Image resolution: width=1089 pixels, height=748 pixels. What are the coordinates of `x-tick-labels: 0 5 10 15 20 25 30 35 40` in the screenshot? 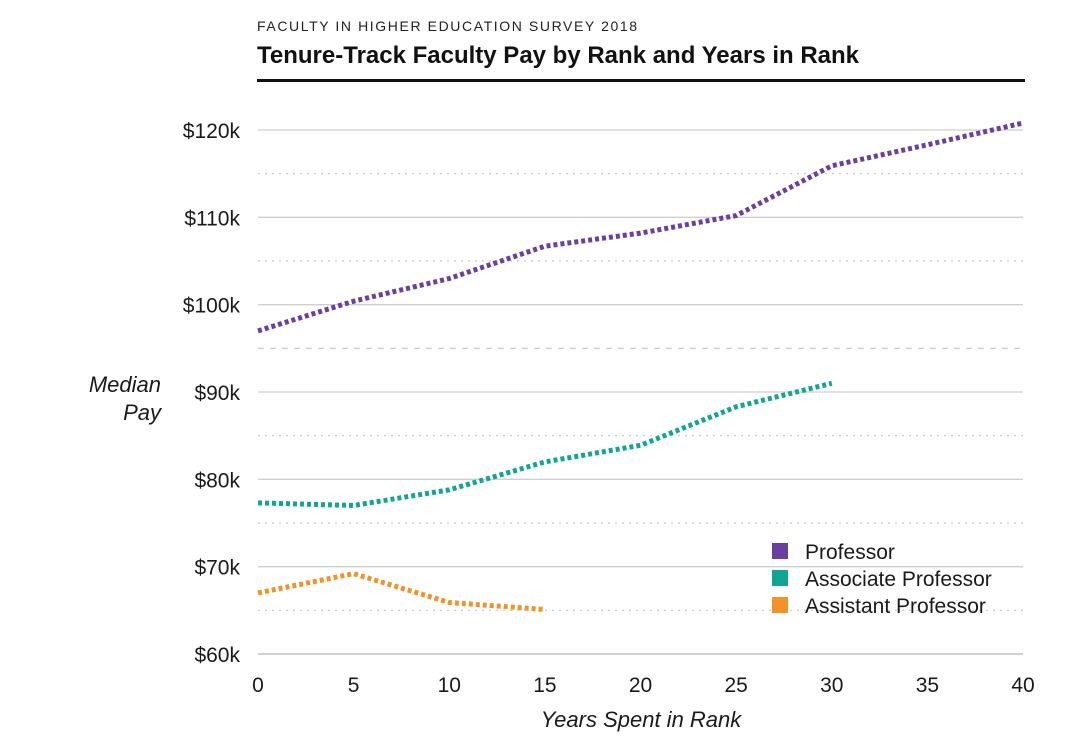 It's located at (643, 685).